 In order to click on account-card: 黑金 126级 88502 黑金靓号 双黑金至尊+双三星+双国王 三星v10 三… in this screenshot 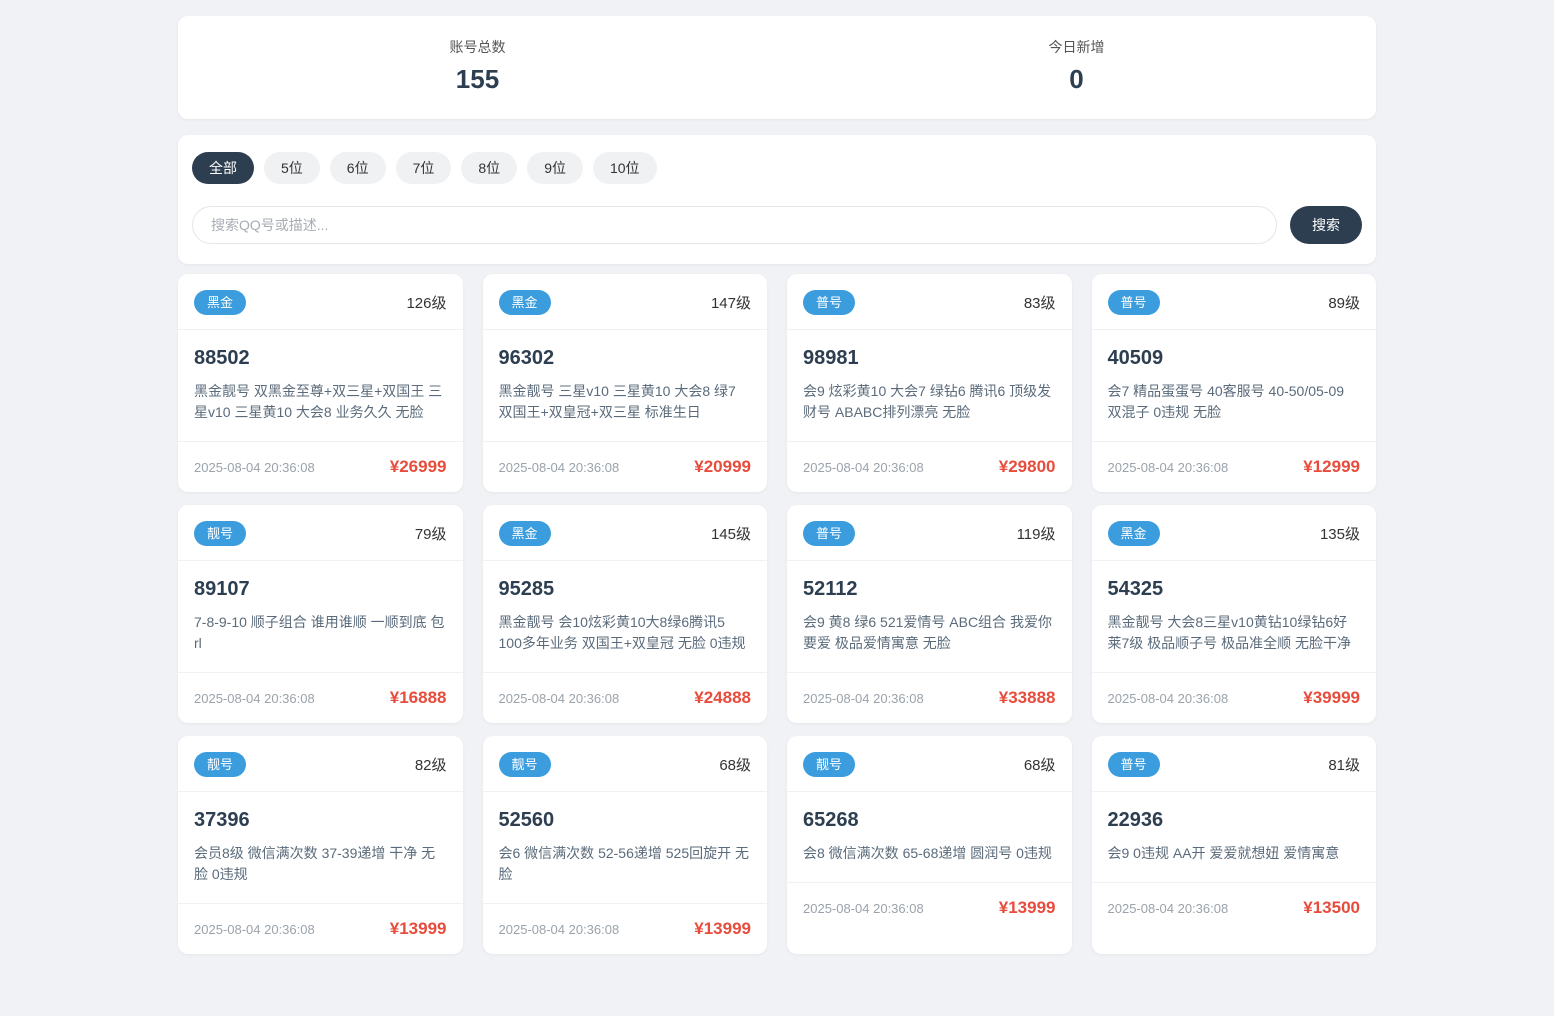, I will do `click(320, 383)`.